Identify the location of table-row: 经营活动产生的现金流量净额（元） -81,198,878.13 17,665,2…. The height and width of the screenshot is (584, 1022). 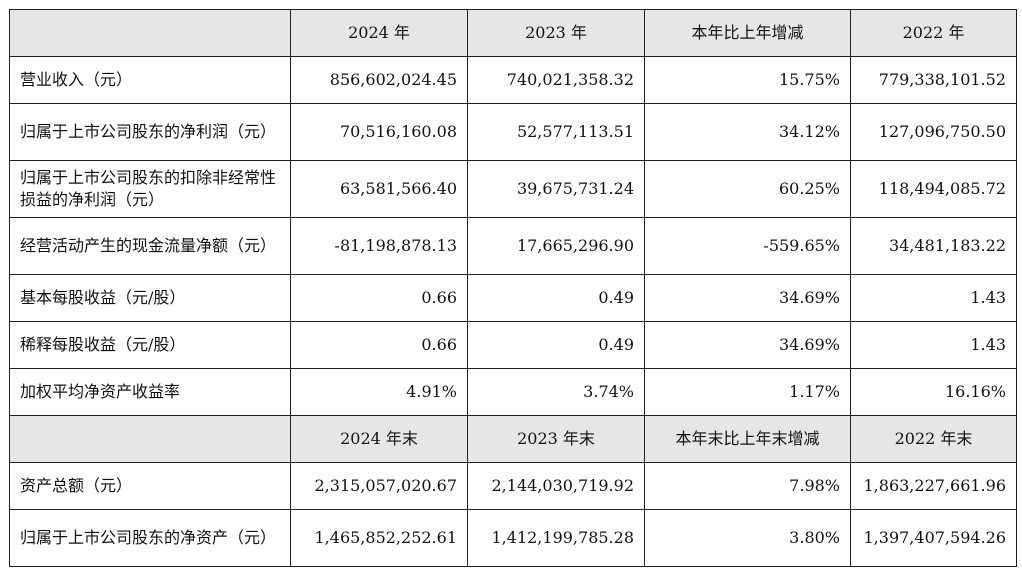
(513, 246).